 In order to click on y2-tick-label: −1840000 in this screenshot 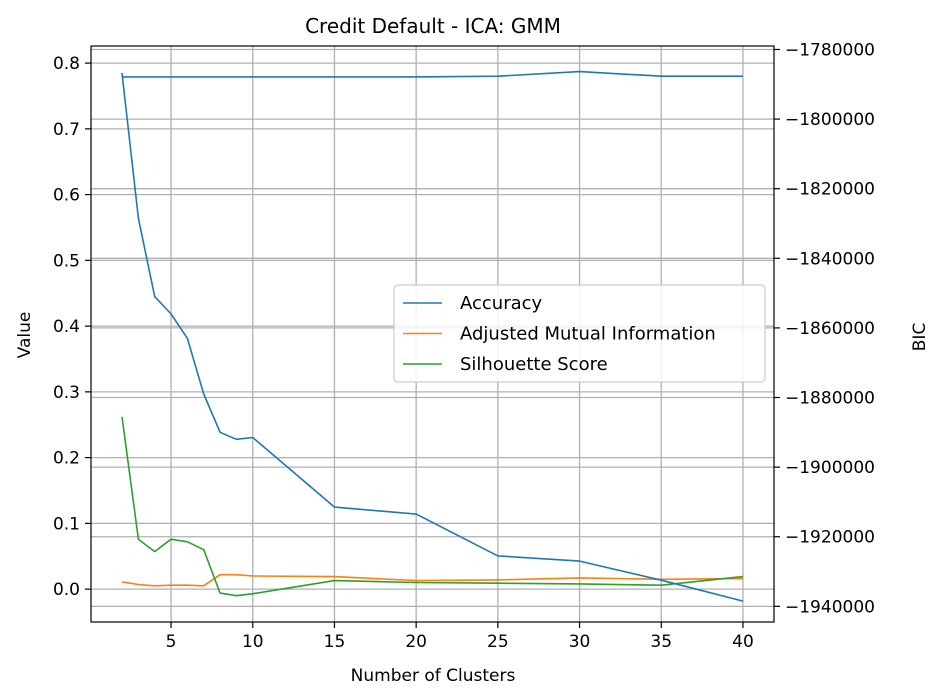, I will do `click(830, 259)`.